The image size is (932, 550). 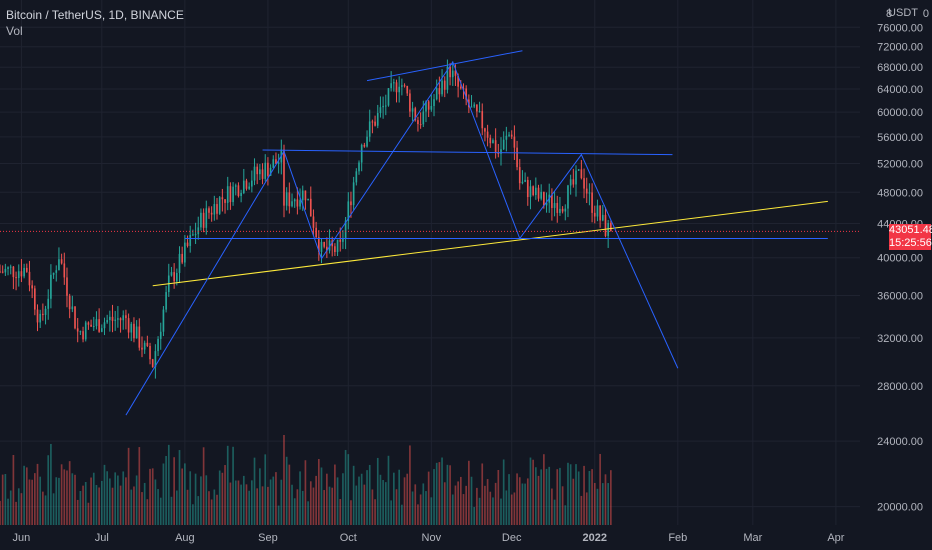 What do you see at coordinates (14, 31) in the screenshot?
I see `volume-indicator-label: Vol` at bounding box center [14, 31].